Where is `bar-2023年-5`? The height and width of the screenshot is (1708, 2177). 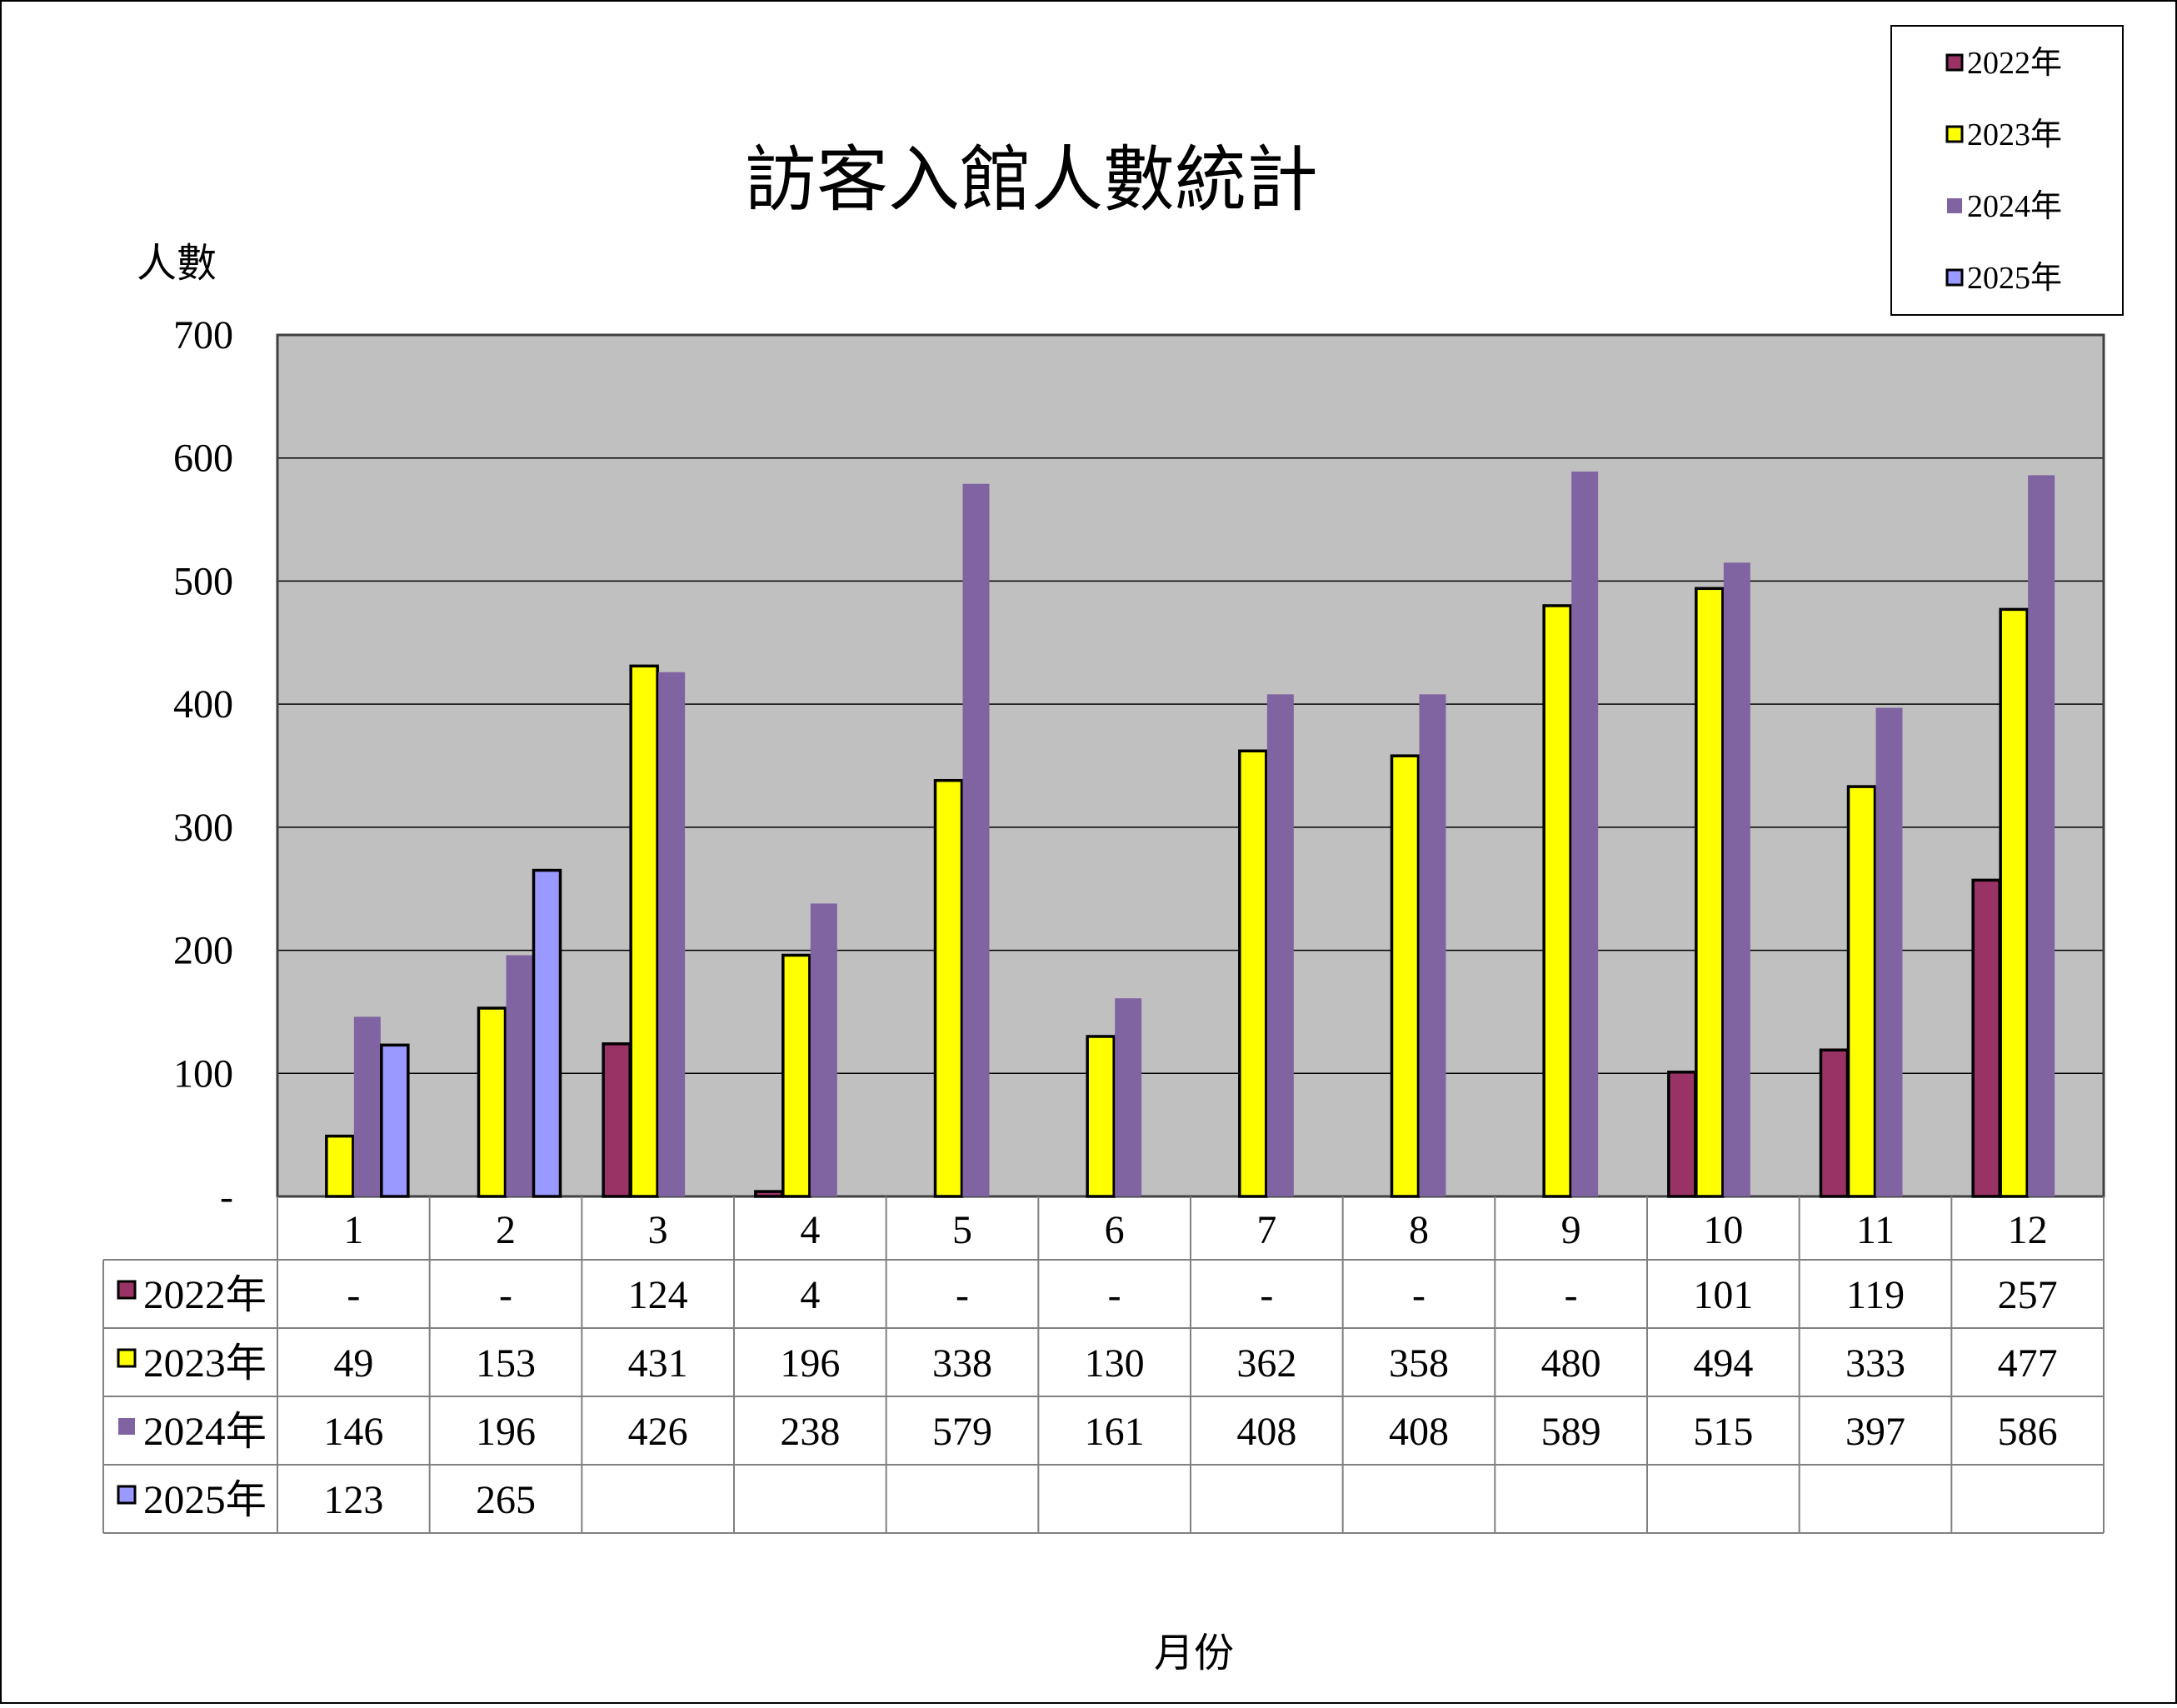
bar-2023年-5 is located at coordinates (949, 988).